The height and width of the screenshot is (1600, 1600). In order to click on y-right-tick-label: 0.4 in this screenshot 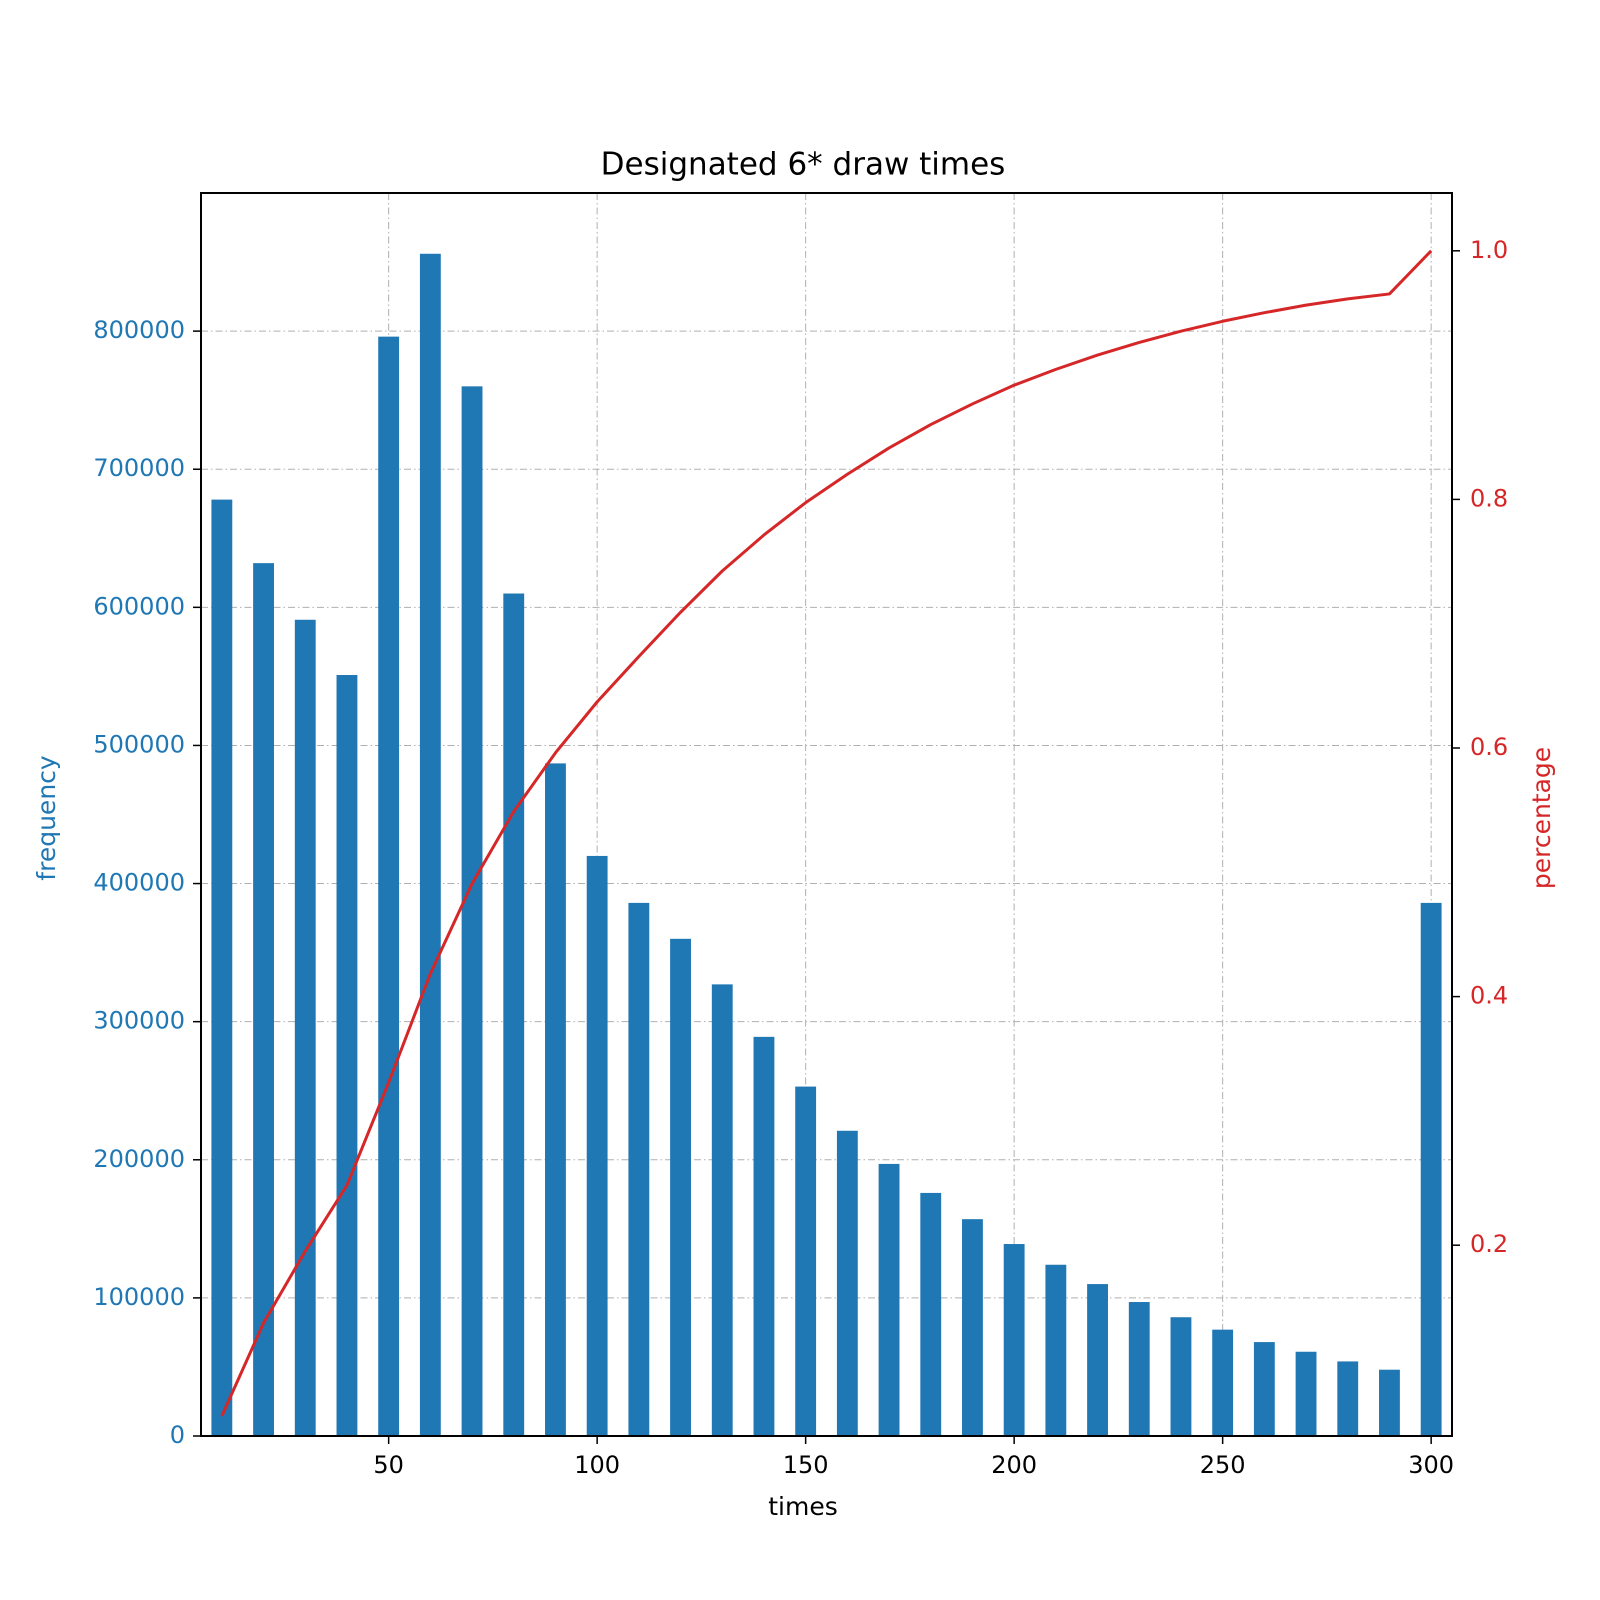, I will do `click(1489, 996)`.